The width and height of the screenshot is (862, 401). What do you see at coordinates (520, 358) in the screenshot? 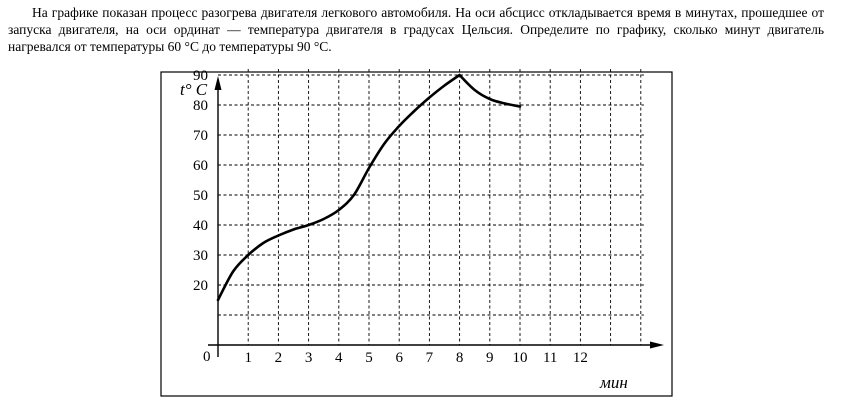
I see `x-tick-label: 10` at bounding box center [520, 358].